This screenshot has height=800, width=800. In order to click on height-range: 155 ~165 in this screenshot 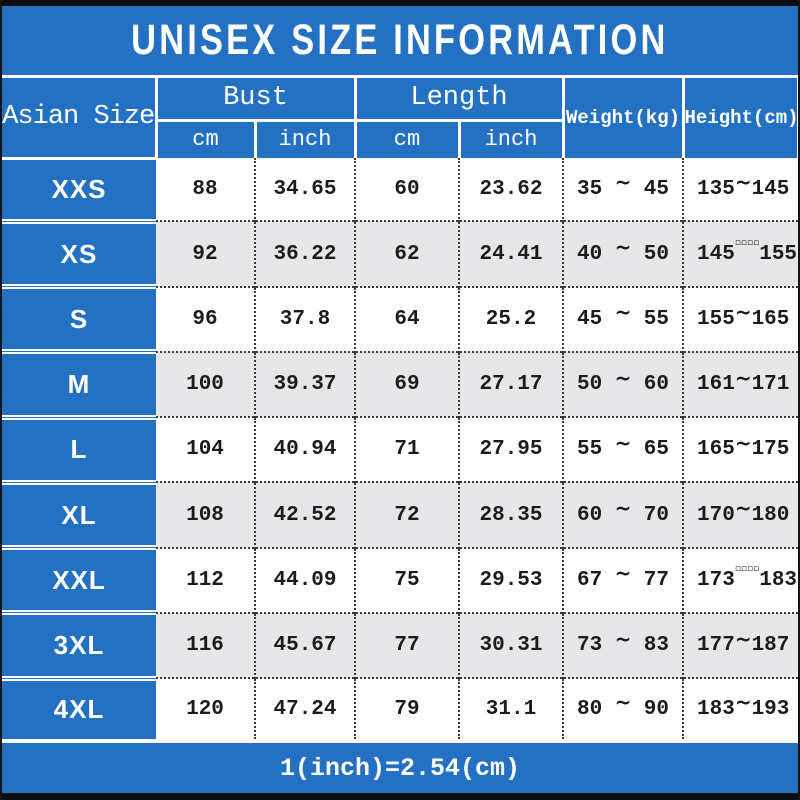, I will do `click(740, 318)`.